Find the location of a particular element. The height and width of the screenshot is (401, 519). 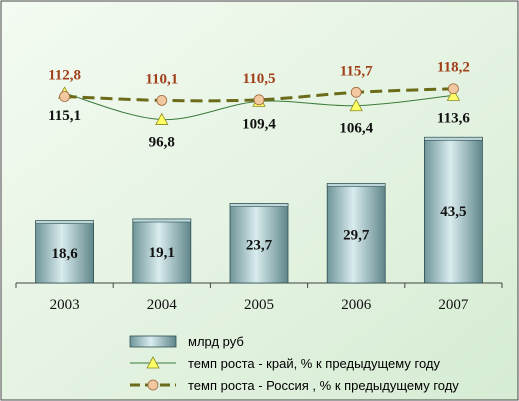

kray-value-label: 96,8 is located at coordinates (162, 143).